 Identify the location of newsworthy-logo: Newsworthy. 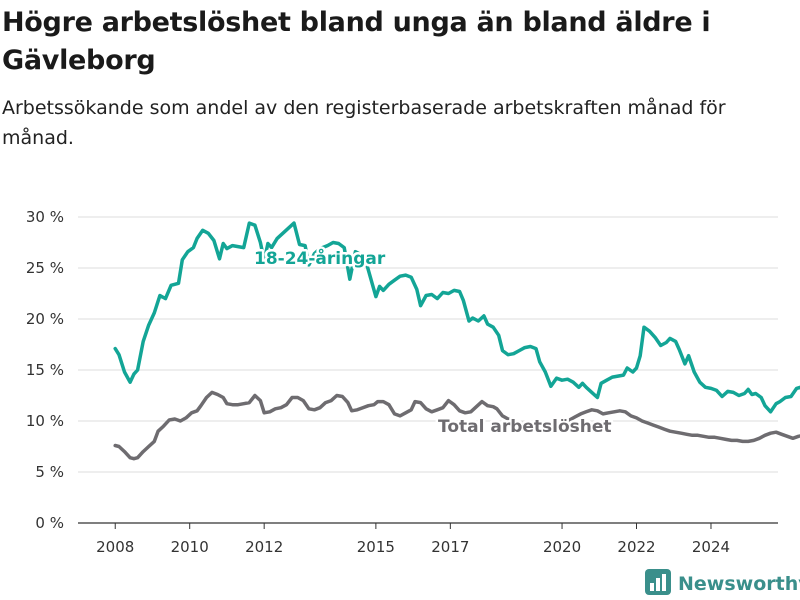
(722, 584).